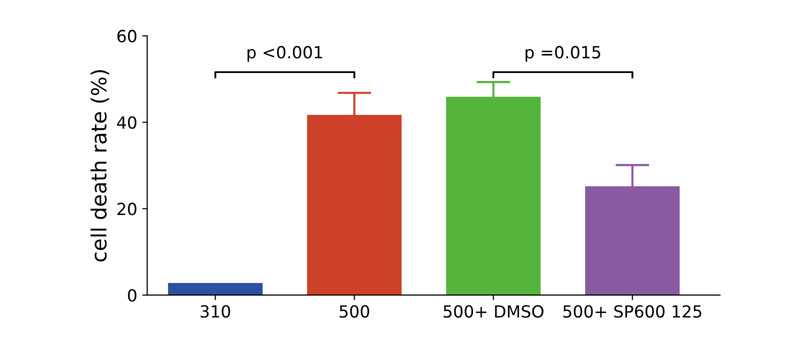 This screenshot has height=348, width=800. What do you see at coordinates (494, 311) in the screenshot?
I see `x-tick-label: 500+ DMSO` at bounding box center [494, 311].